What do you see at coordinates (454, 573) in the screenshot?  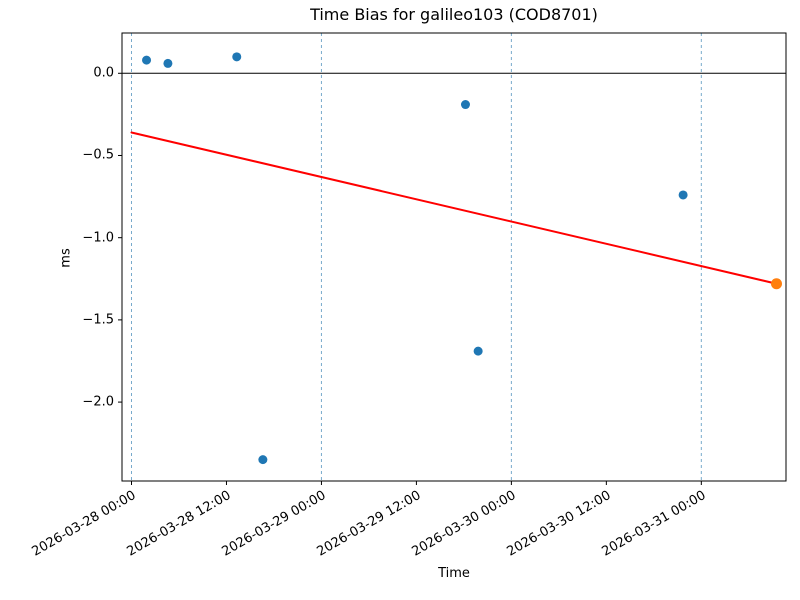 I see `x-axis-label: Time` at bounding box center [454, 573].